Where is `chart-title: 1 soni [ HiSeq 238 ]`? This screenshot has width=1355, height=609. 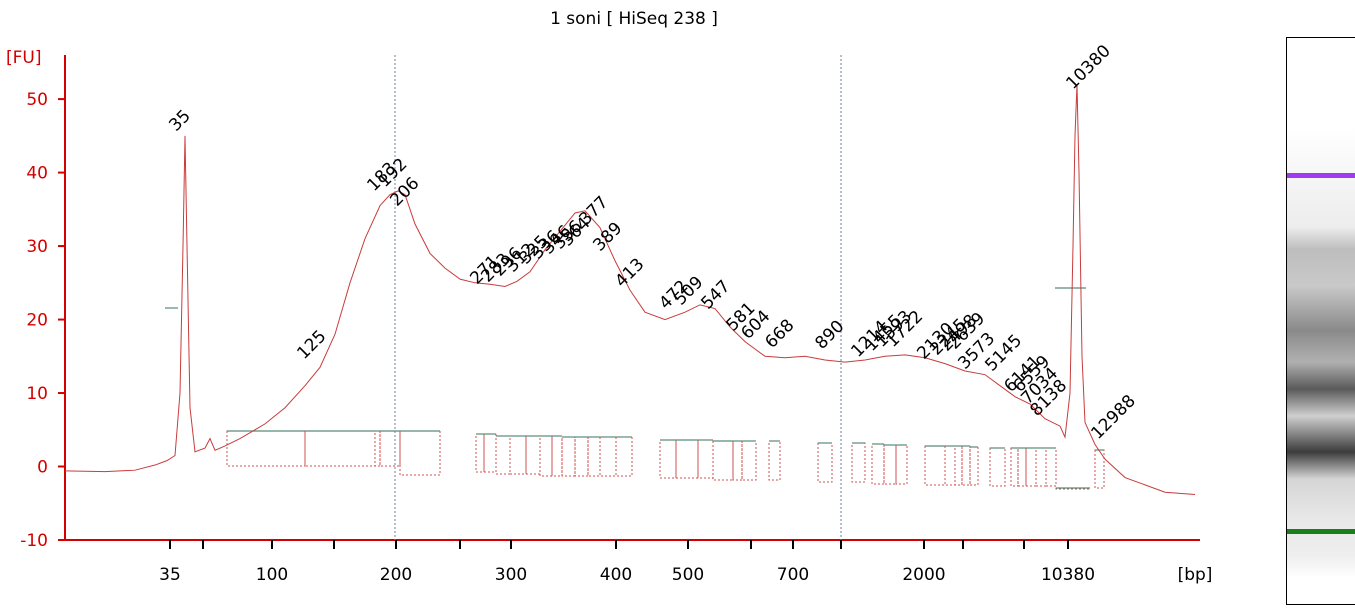
chart-title: 1 soni [ HiSeq 238 ] is located at coordinates (634, 19).